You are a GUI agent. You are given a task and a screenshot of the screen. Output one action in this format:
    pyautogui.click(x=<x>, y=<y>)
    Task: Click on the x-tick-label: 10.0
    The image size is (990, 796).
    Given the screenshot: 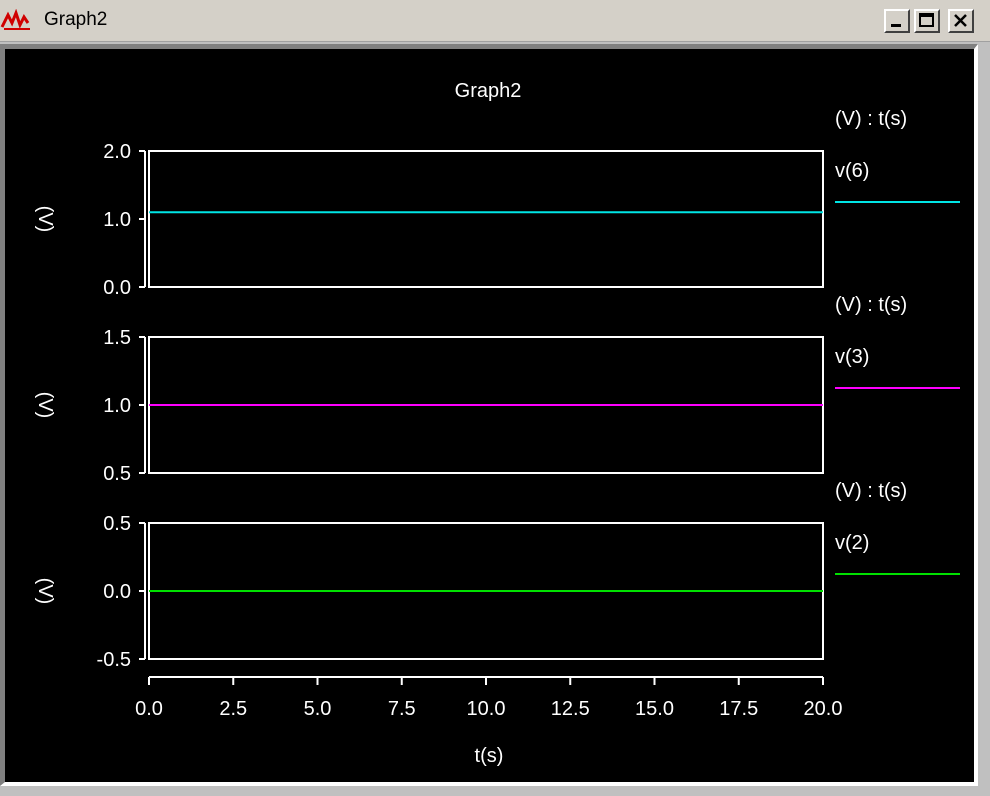 What is the action you would take?
    pyautogui.click(x=486, y=709)
    